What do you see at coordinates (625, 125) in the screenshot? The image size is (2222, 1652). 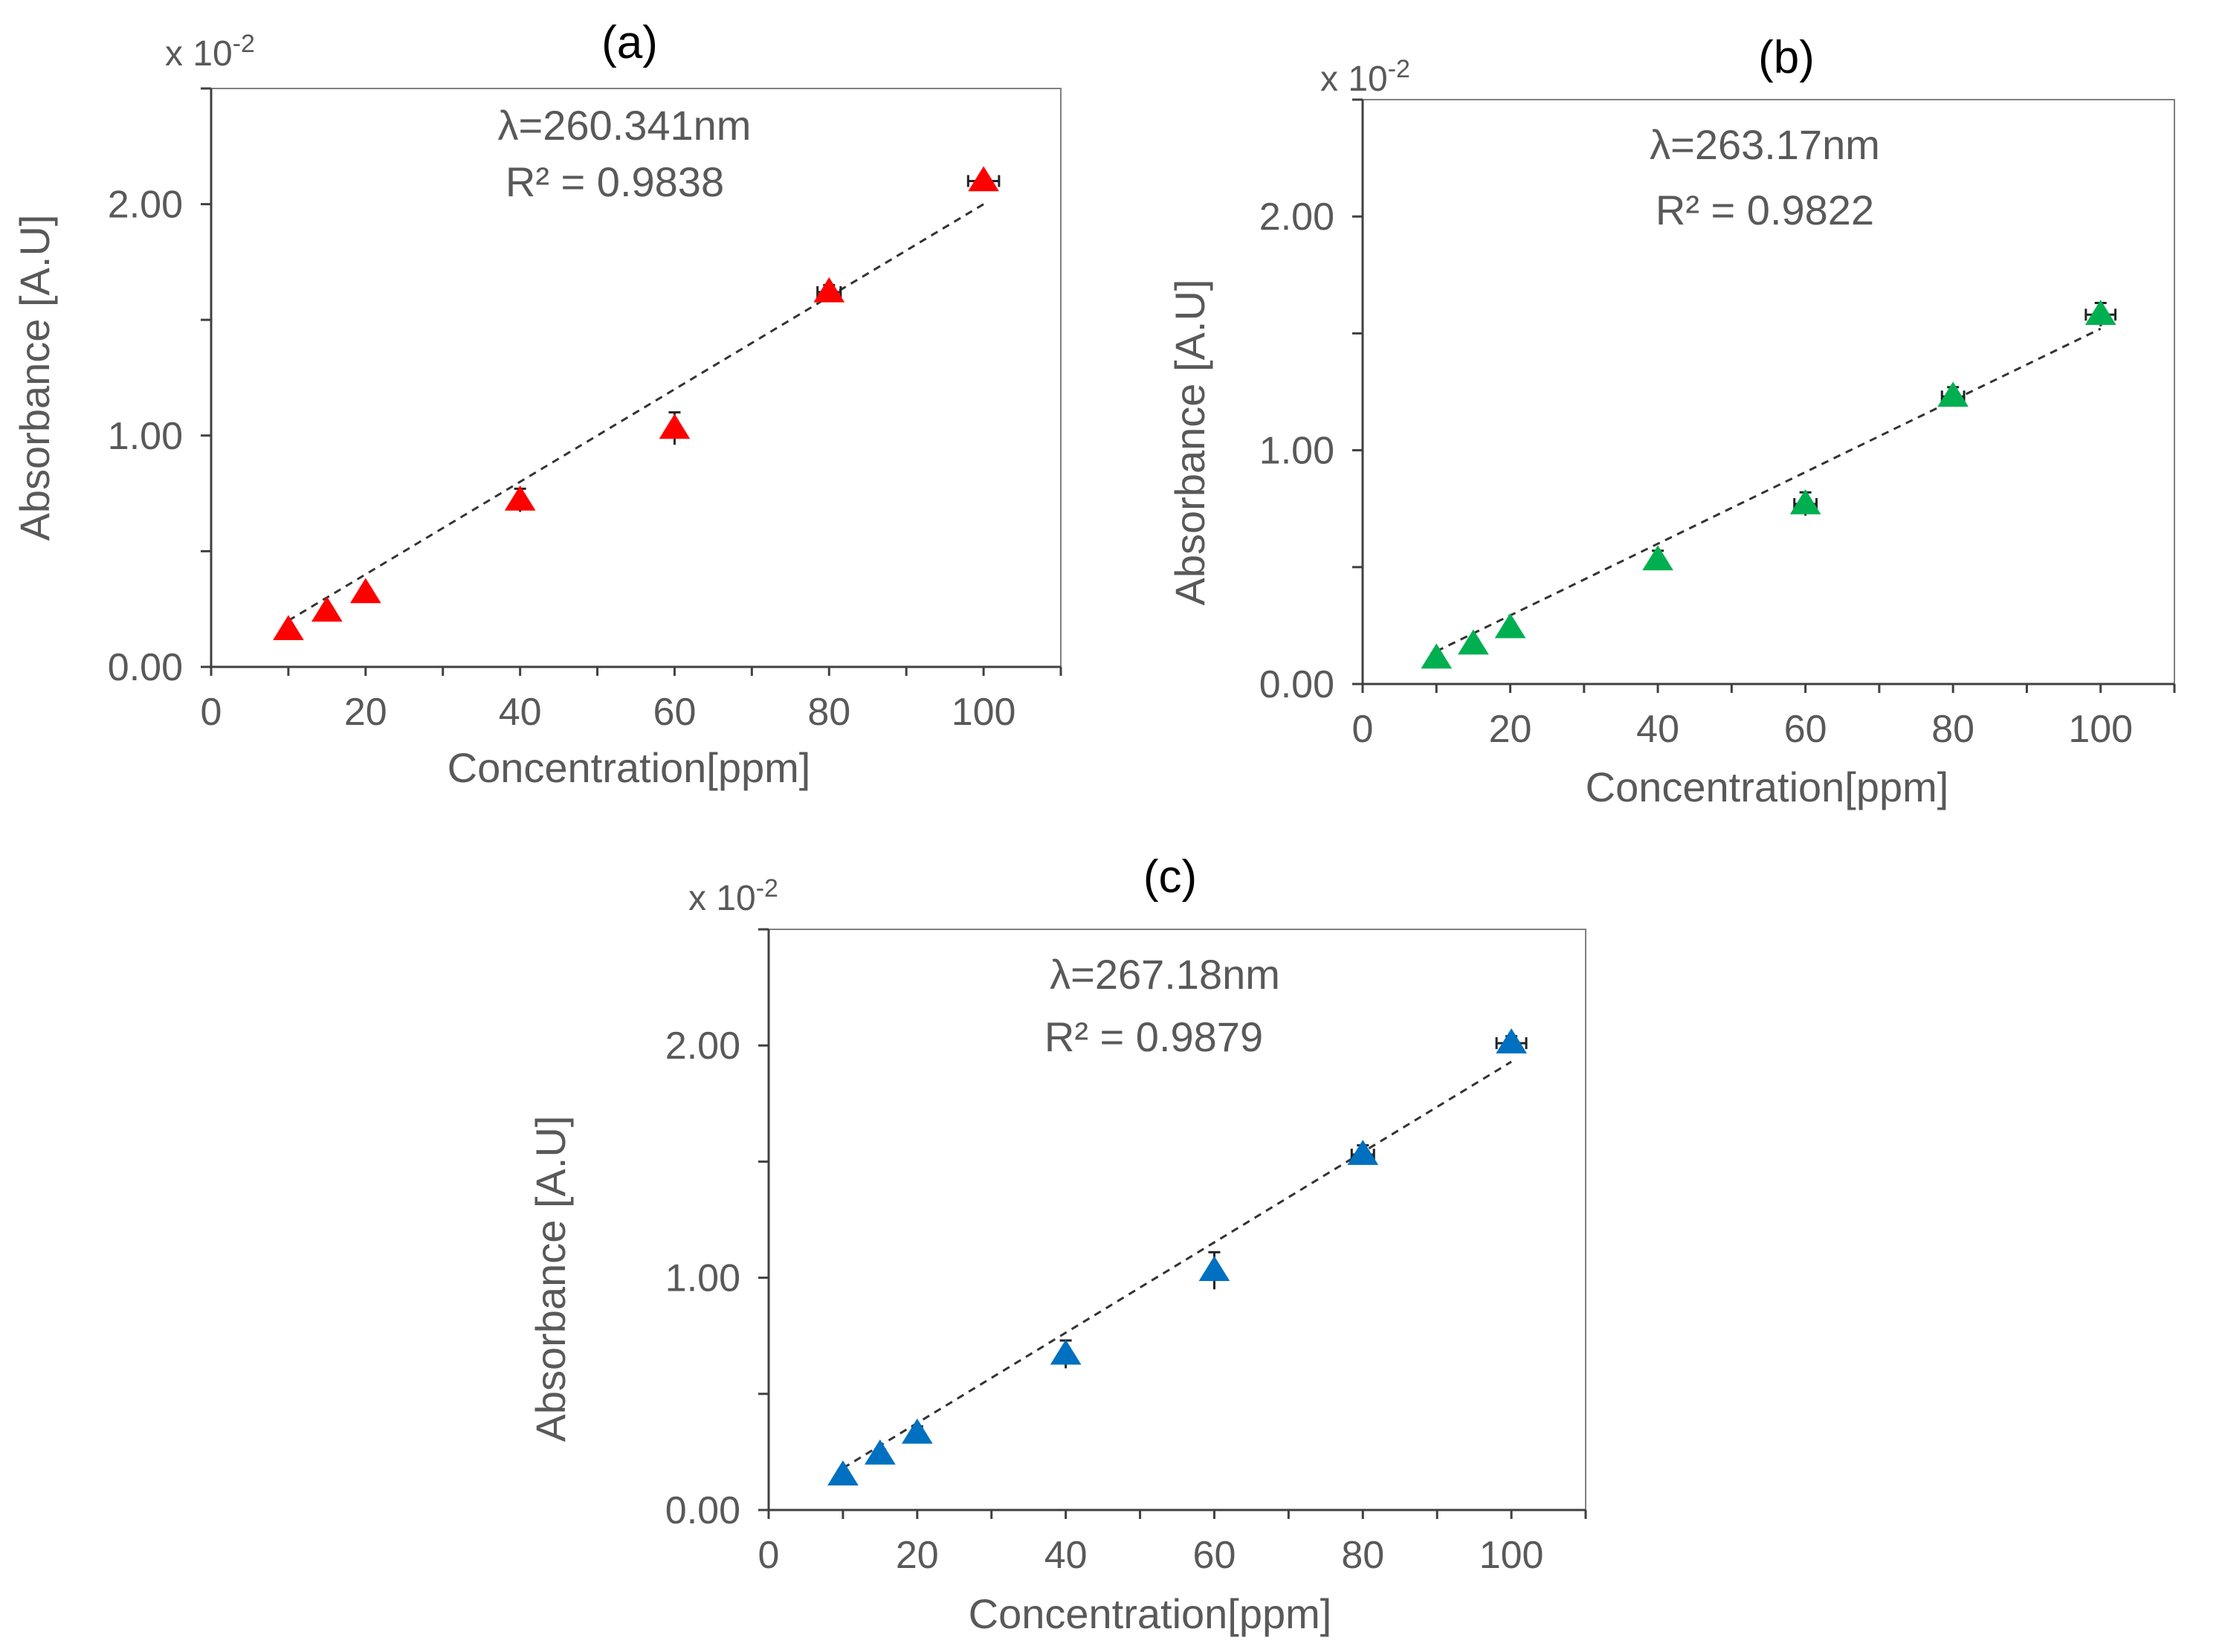 I see `wavelength-annotation: λ=260.341nm` at bounding box center [625, 125].